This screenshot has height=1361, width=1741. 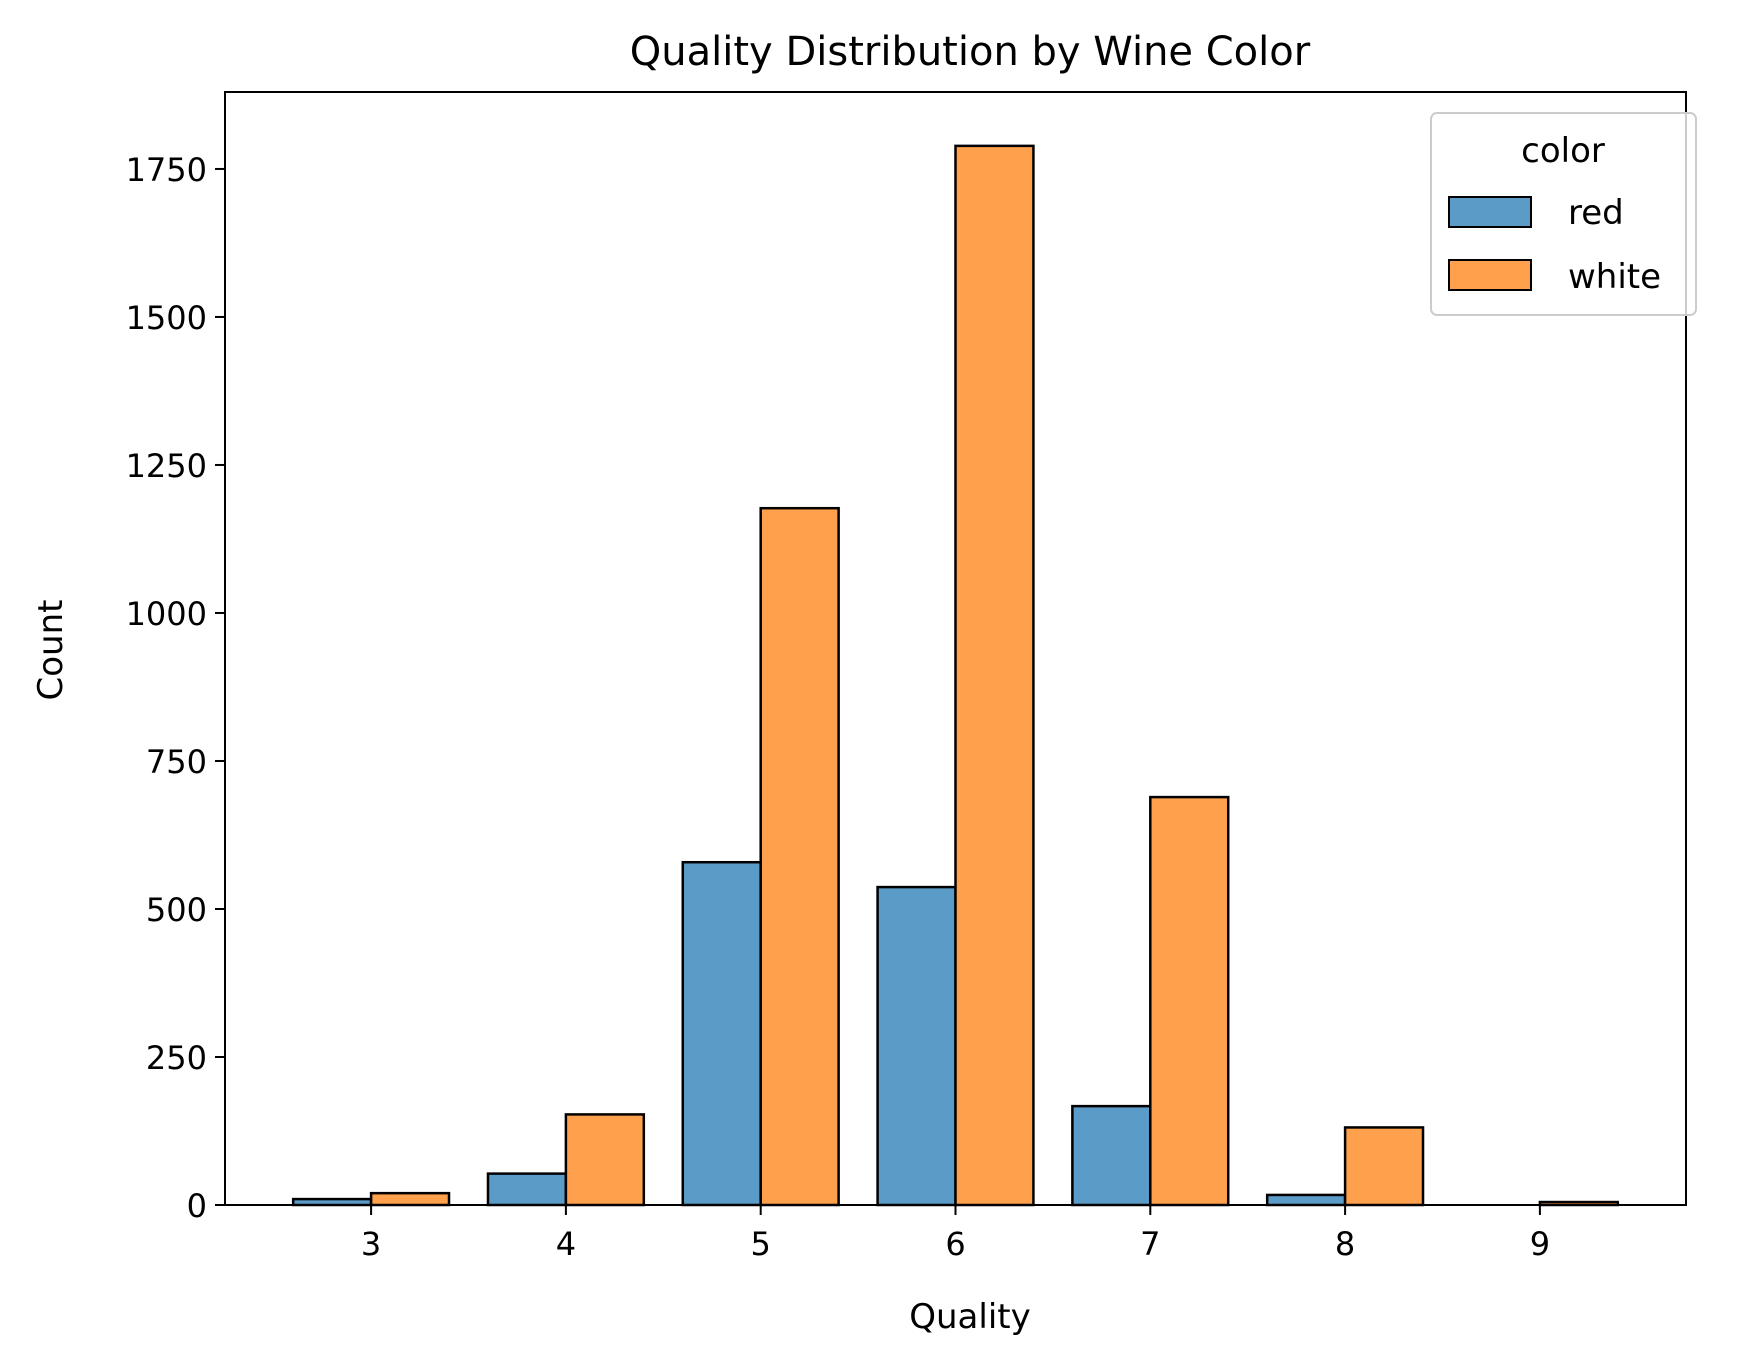 I want to click on y-tick-label-750: 750, so click(x=176, y=762).